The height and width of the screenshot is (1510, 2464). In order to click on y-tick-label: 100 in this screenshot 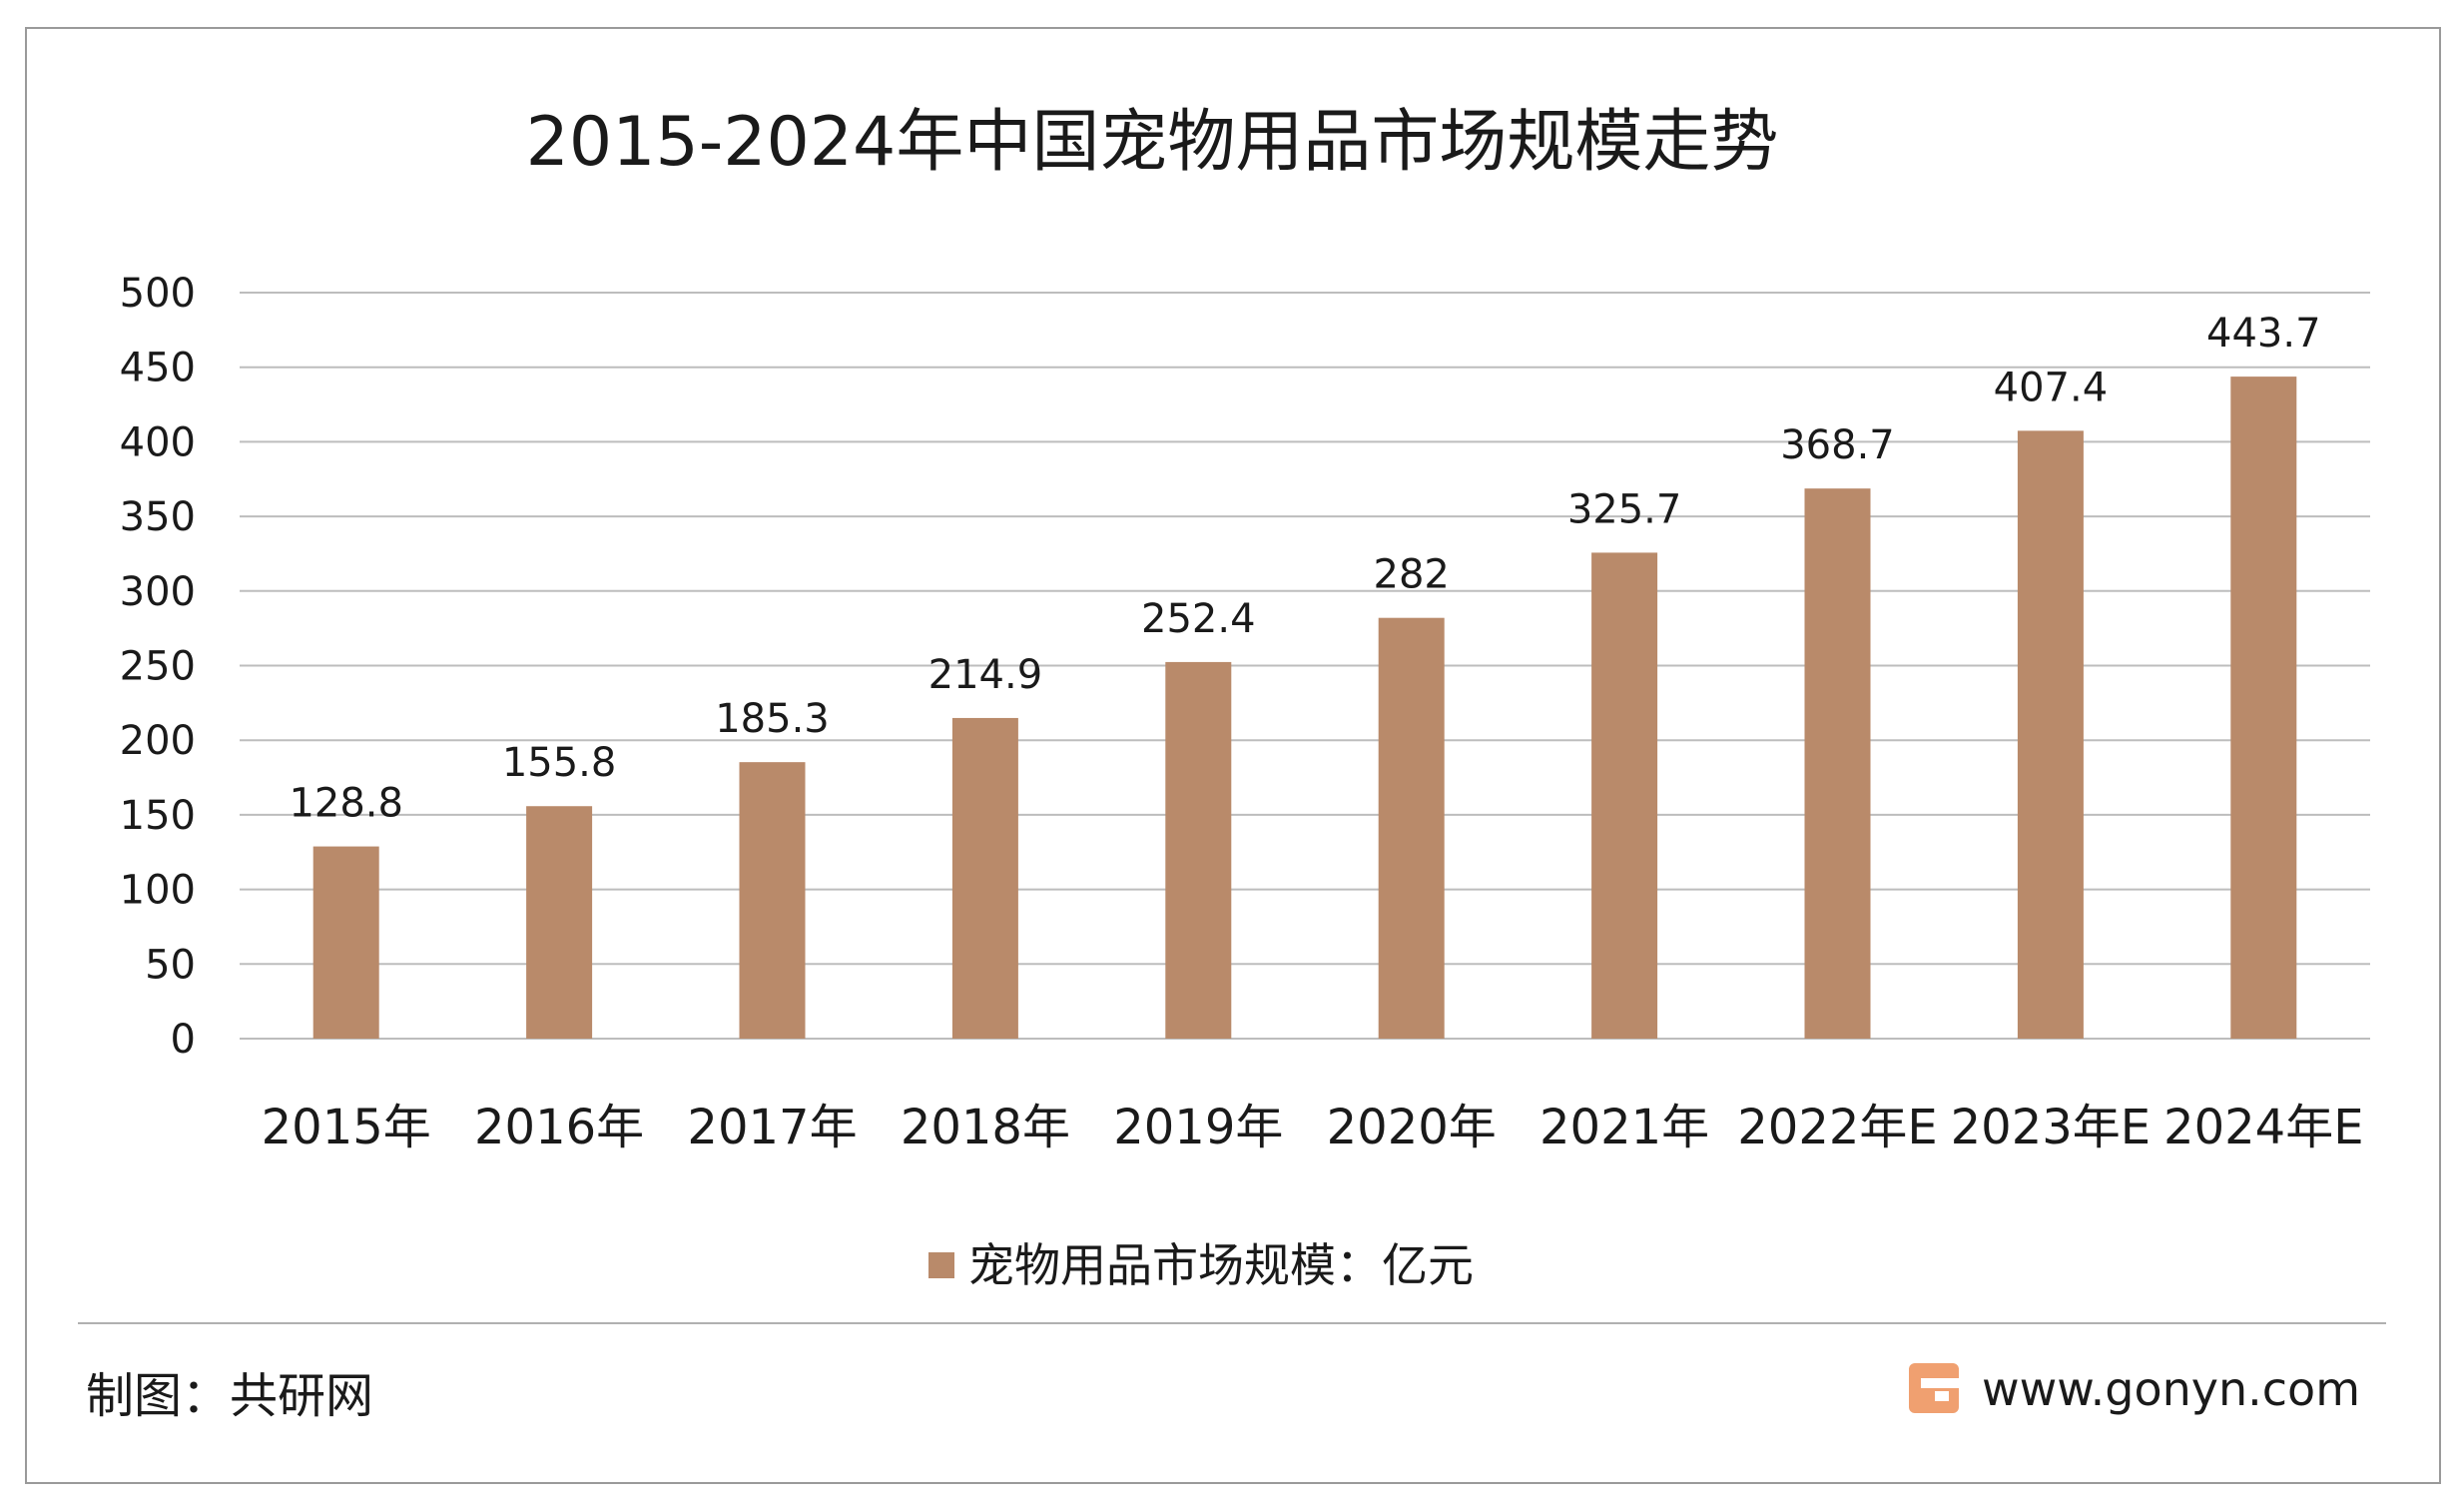, I will do `click(158, 891)`.